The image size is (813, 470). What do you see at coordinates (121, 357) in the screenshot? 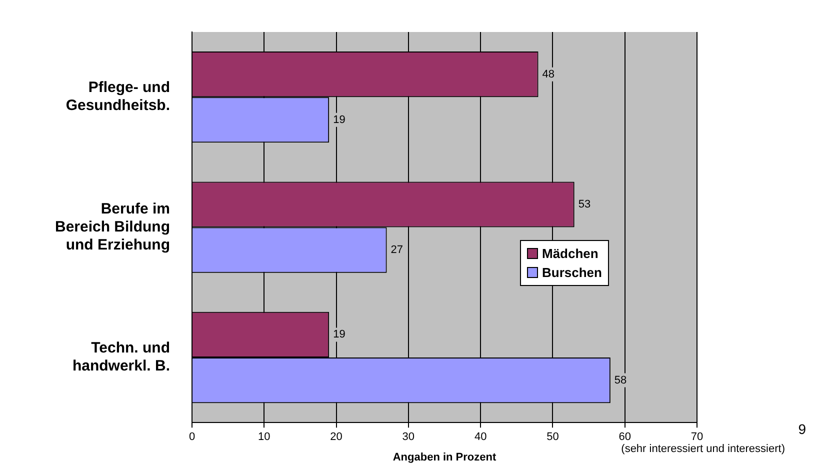
I see `y-tick-label: Techn. und handwerkl. B.` at bounding box center [121, 357].